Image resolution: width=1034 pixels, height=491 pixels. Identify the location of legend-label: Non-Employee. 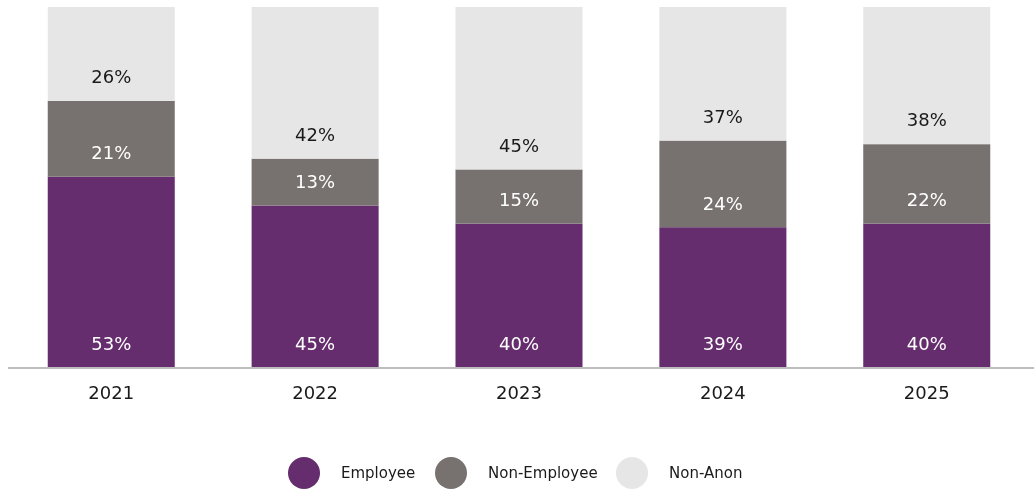
(543, 473).